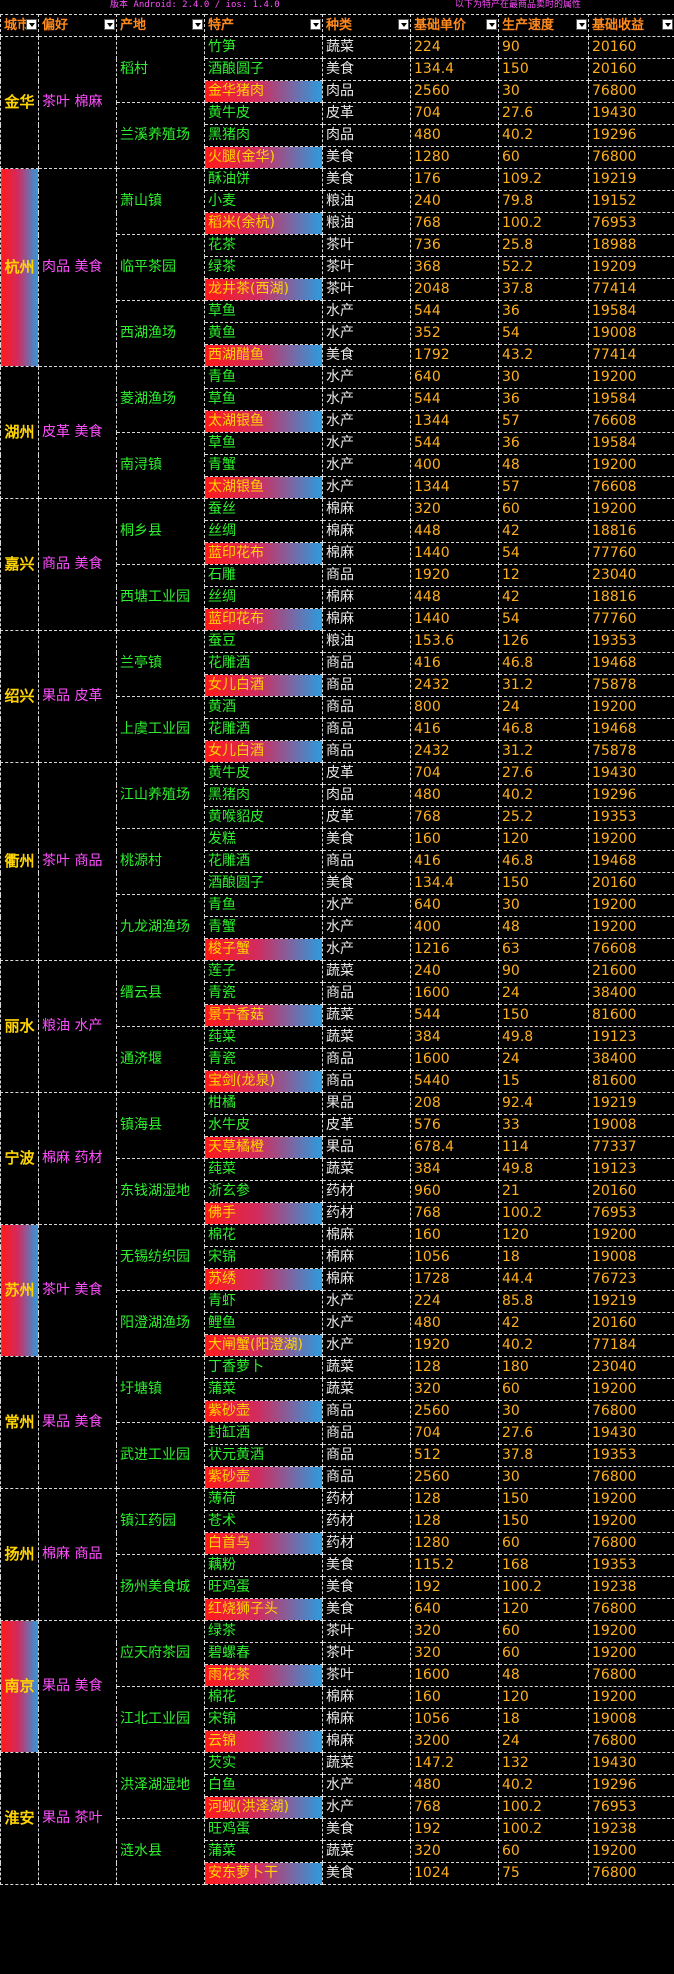  Describe the element at coordinates (366, 817) in the screenshot. I see `category-cell: 皮革` at that location.